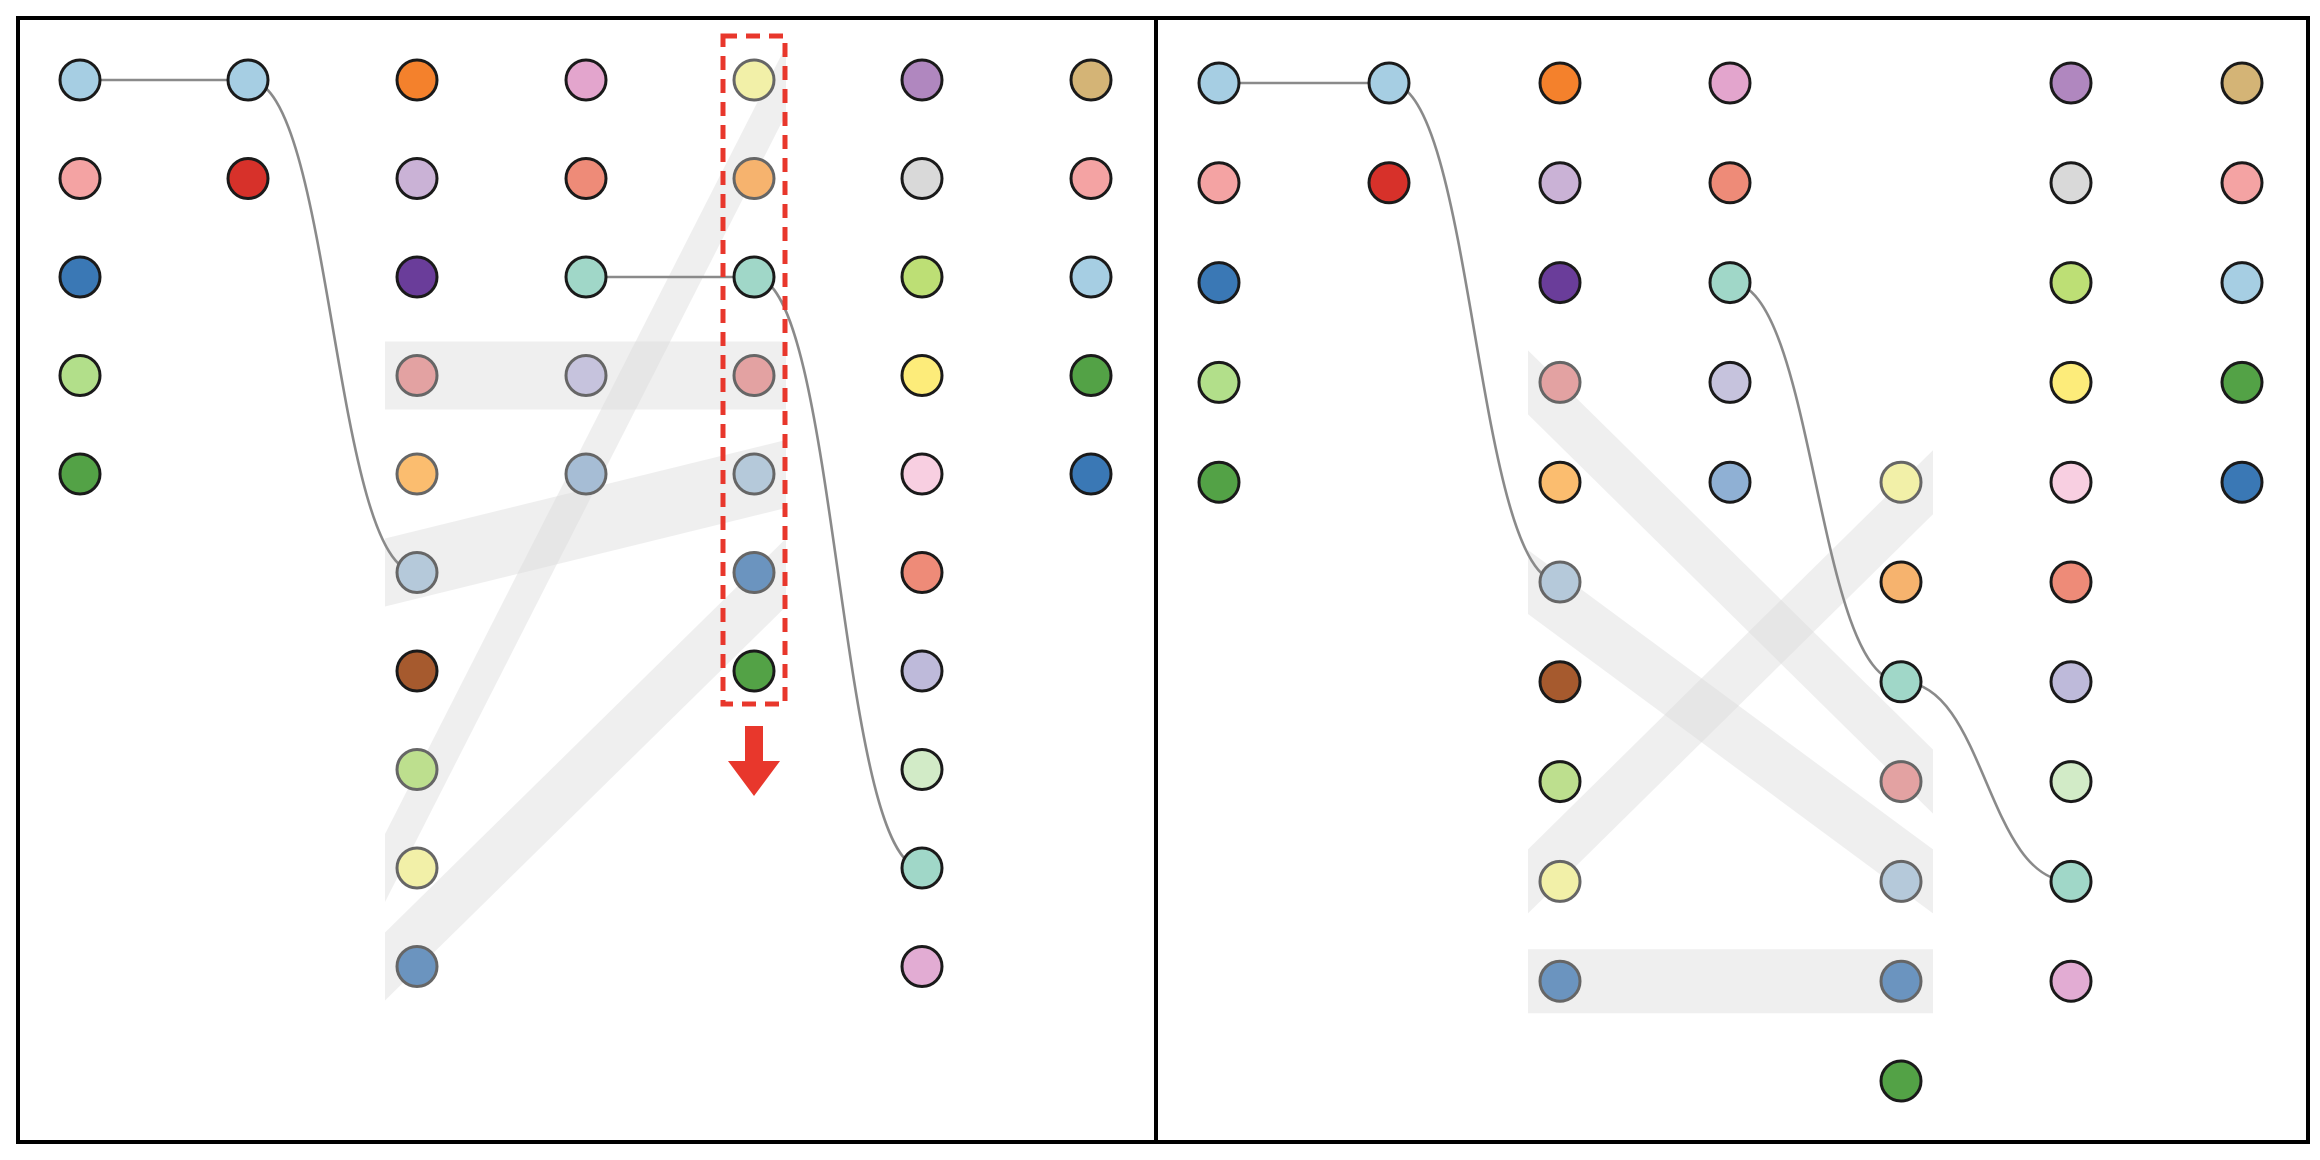 This screenshot has height=1160, width=2320. What do you see at coordinates (80, 375) in the screenshot?
I see `node-c0n3` at bounding box center [80, 375].